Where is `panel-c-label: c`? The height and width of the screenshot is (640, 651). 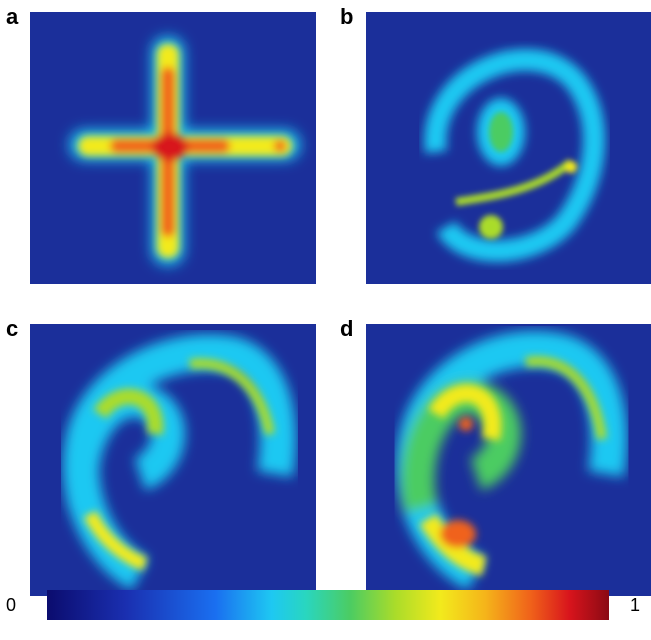
panel-c-label: c is located at coordinates (12, 328).